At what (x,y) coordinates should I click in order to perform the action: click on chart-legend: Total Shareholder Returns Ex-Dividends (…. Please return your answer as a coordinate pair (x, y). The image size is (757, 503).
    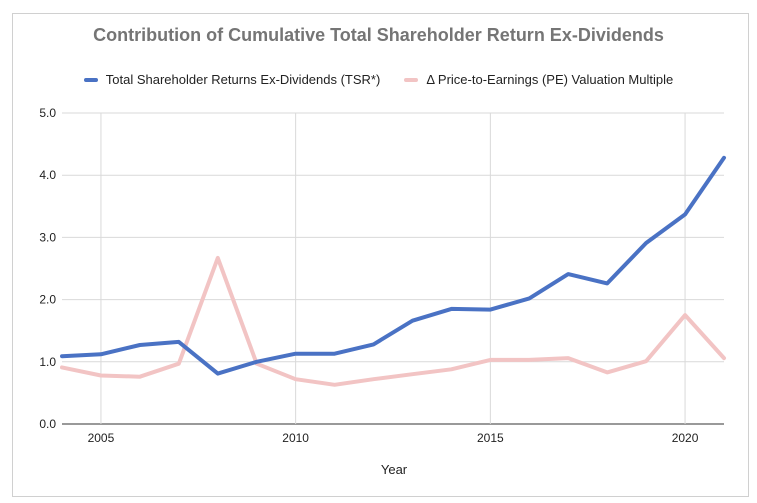
    Looking at the image, I should click on (378, 79).